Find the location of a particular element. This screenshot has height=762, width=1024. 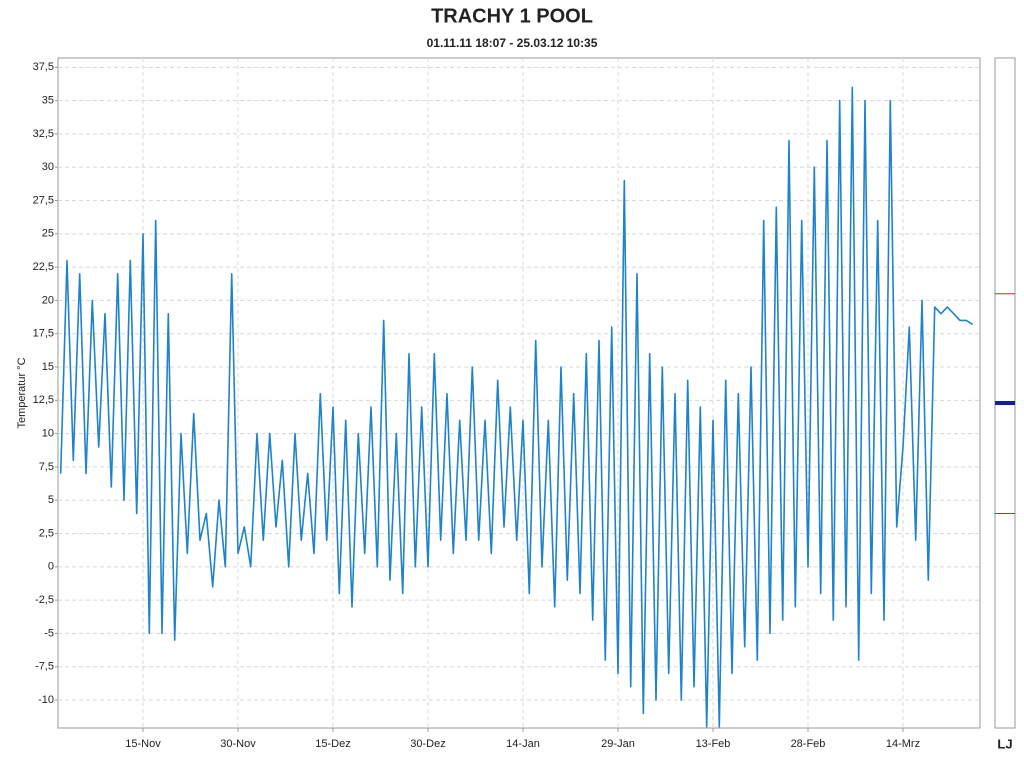

y-tick-label: 27,5 is located at coordinates (43, 200).